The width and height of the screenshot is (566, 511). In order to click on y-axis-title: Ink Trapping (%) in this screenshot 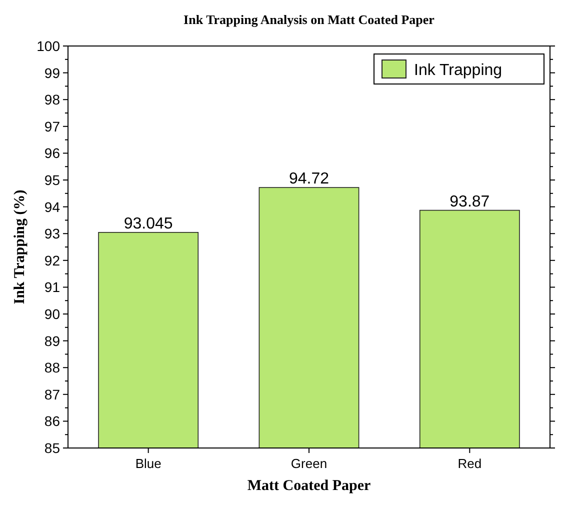, I will do `click(20, 247)`.